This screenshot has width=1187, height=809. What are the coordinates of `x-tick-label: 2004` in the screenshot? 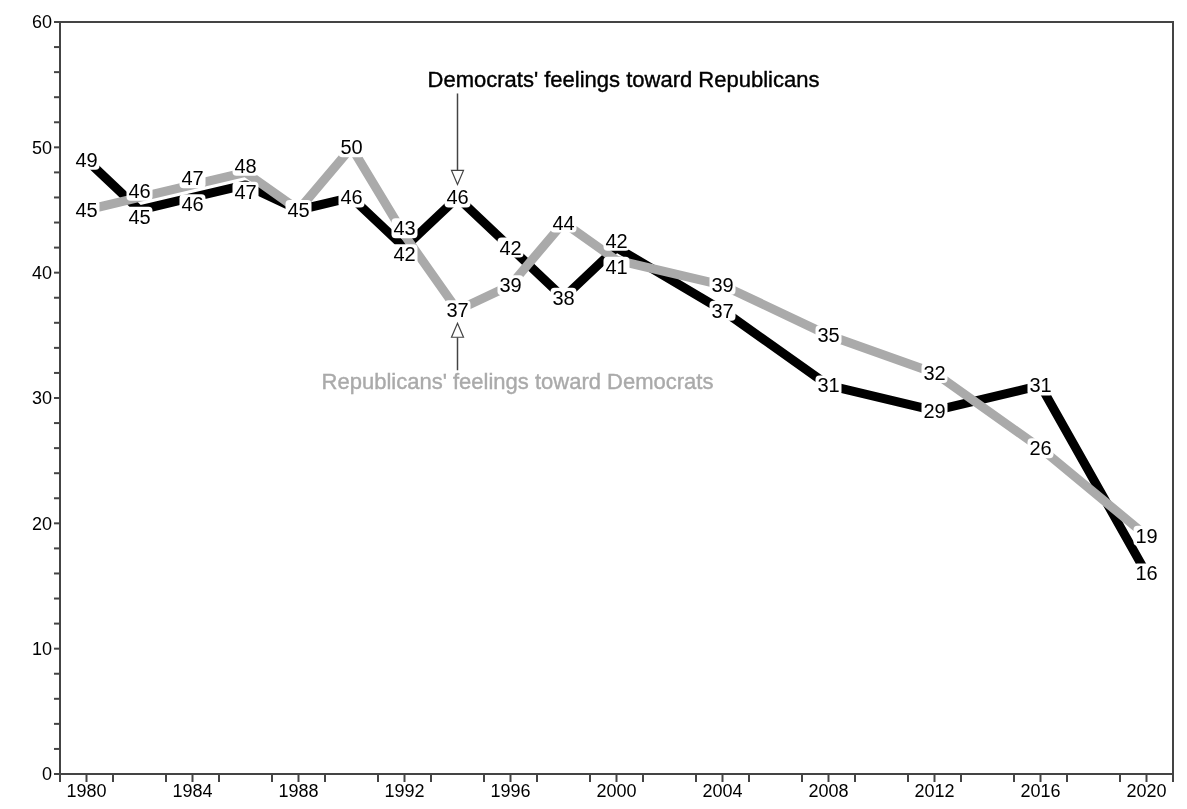 It's located at (722, 790).